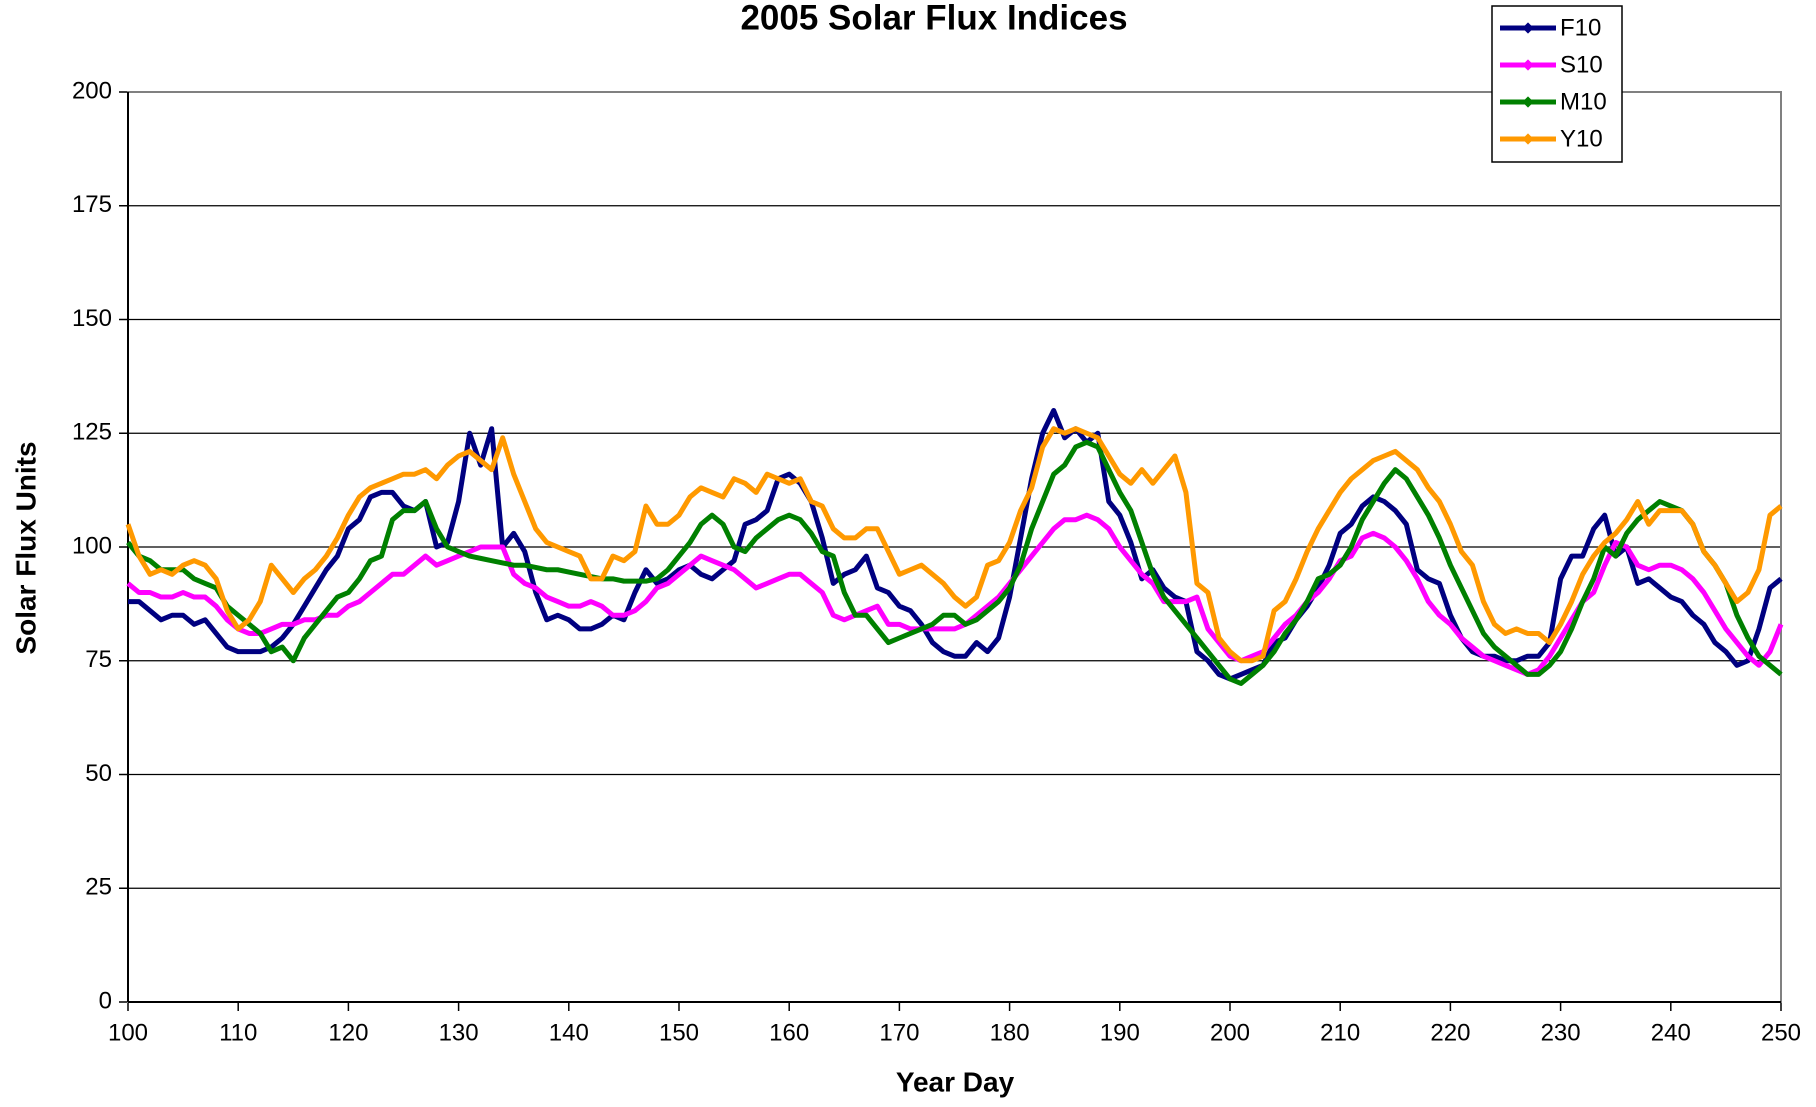 The height and width of the screenshot is (1107, 1816). Describe the element at coordinates (25, 547) in the screenshot. I see `y-axis-label: Solar Flux Units` at that location.